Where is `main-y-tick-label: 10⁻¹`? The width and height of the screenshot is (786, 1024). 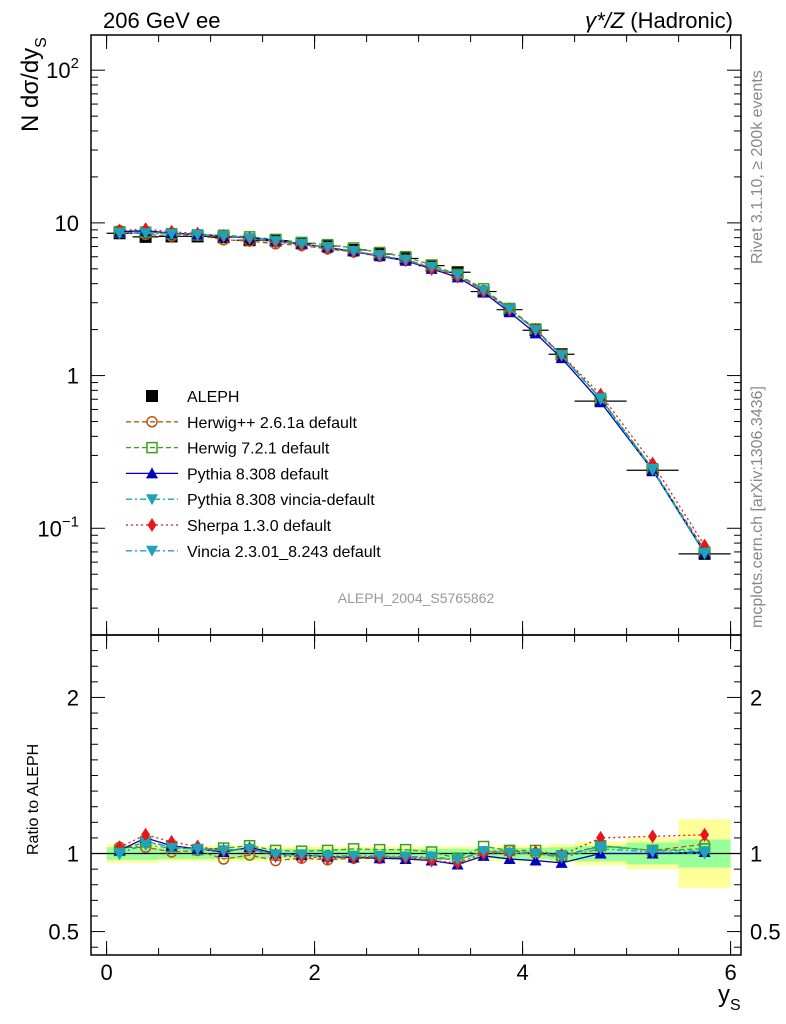
main-y-tick-label: 10⁻¹ is located at coordinates (58, 527).